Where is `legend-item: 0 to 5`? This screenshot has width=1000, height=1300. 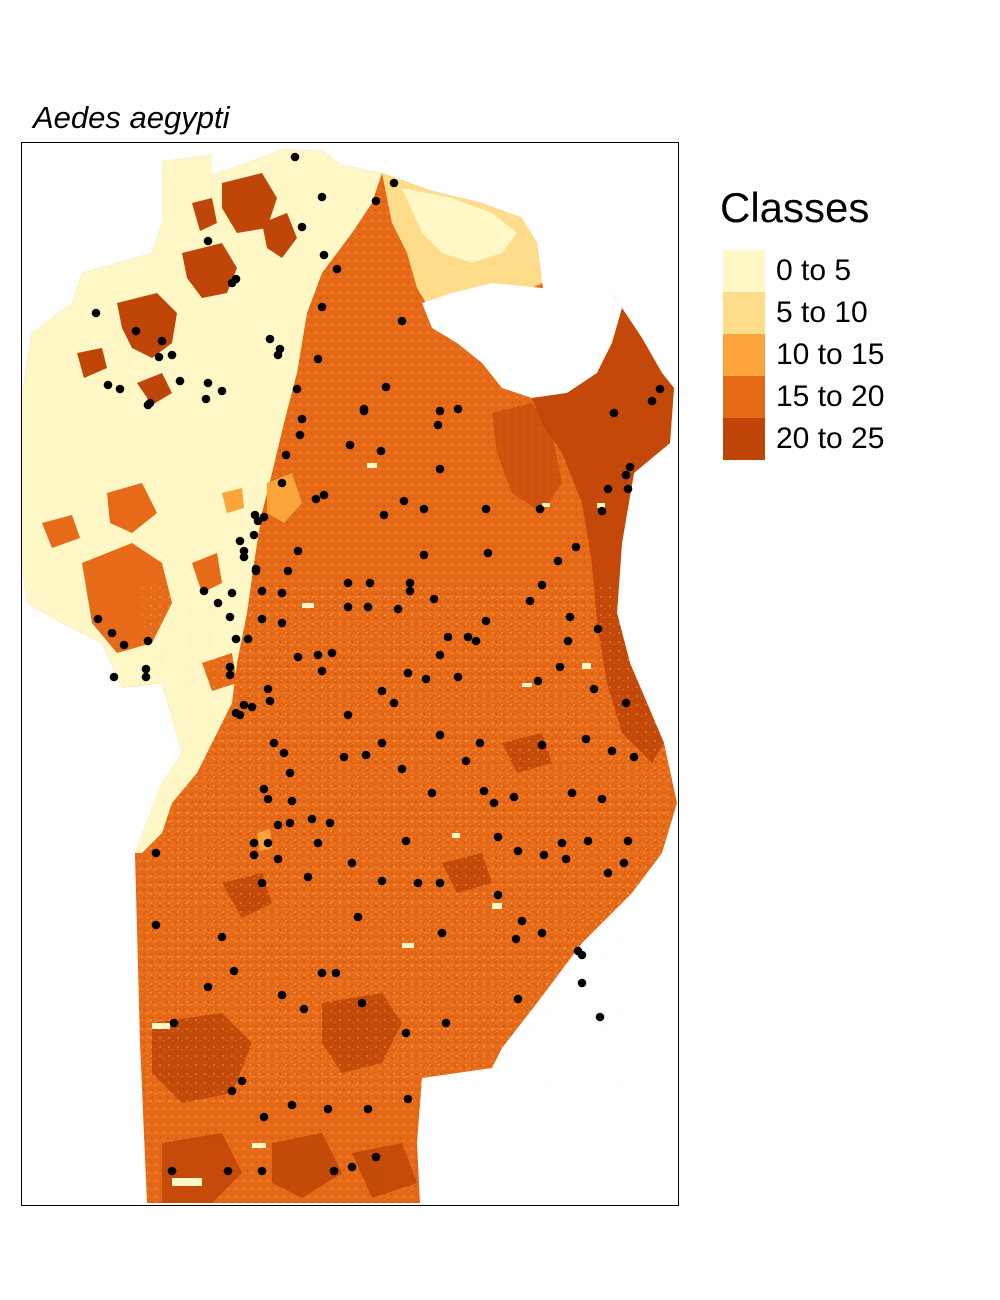
legend-item: 0 to 5 is located at coordinates (802, 271).